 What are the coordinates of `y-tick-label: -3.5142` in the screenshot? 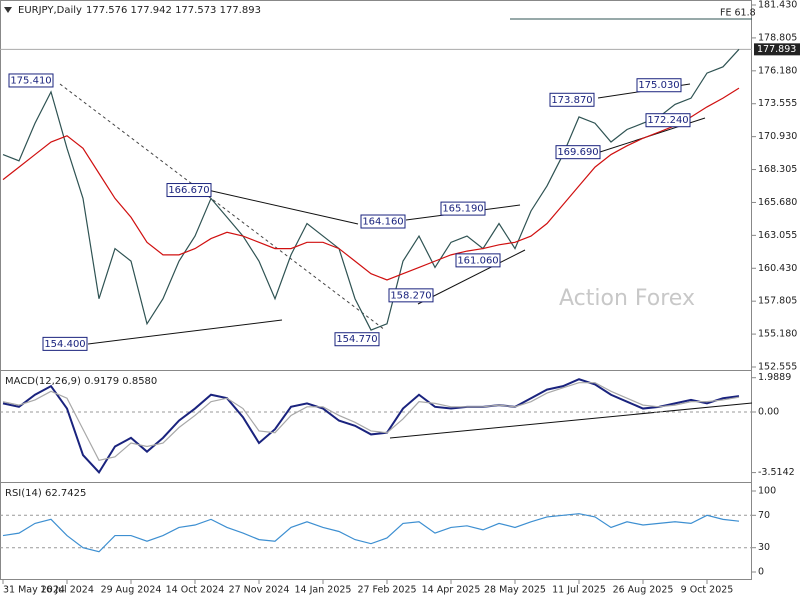 It's located at (776, 472).